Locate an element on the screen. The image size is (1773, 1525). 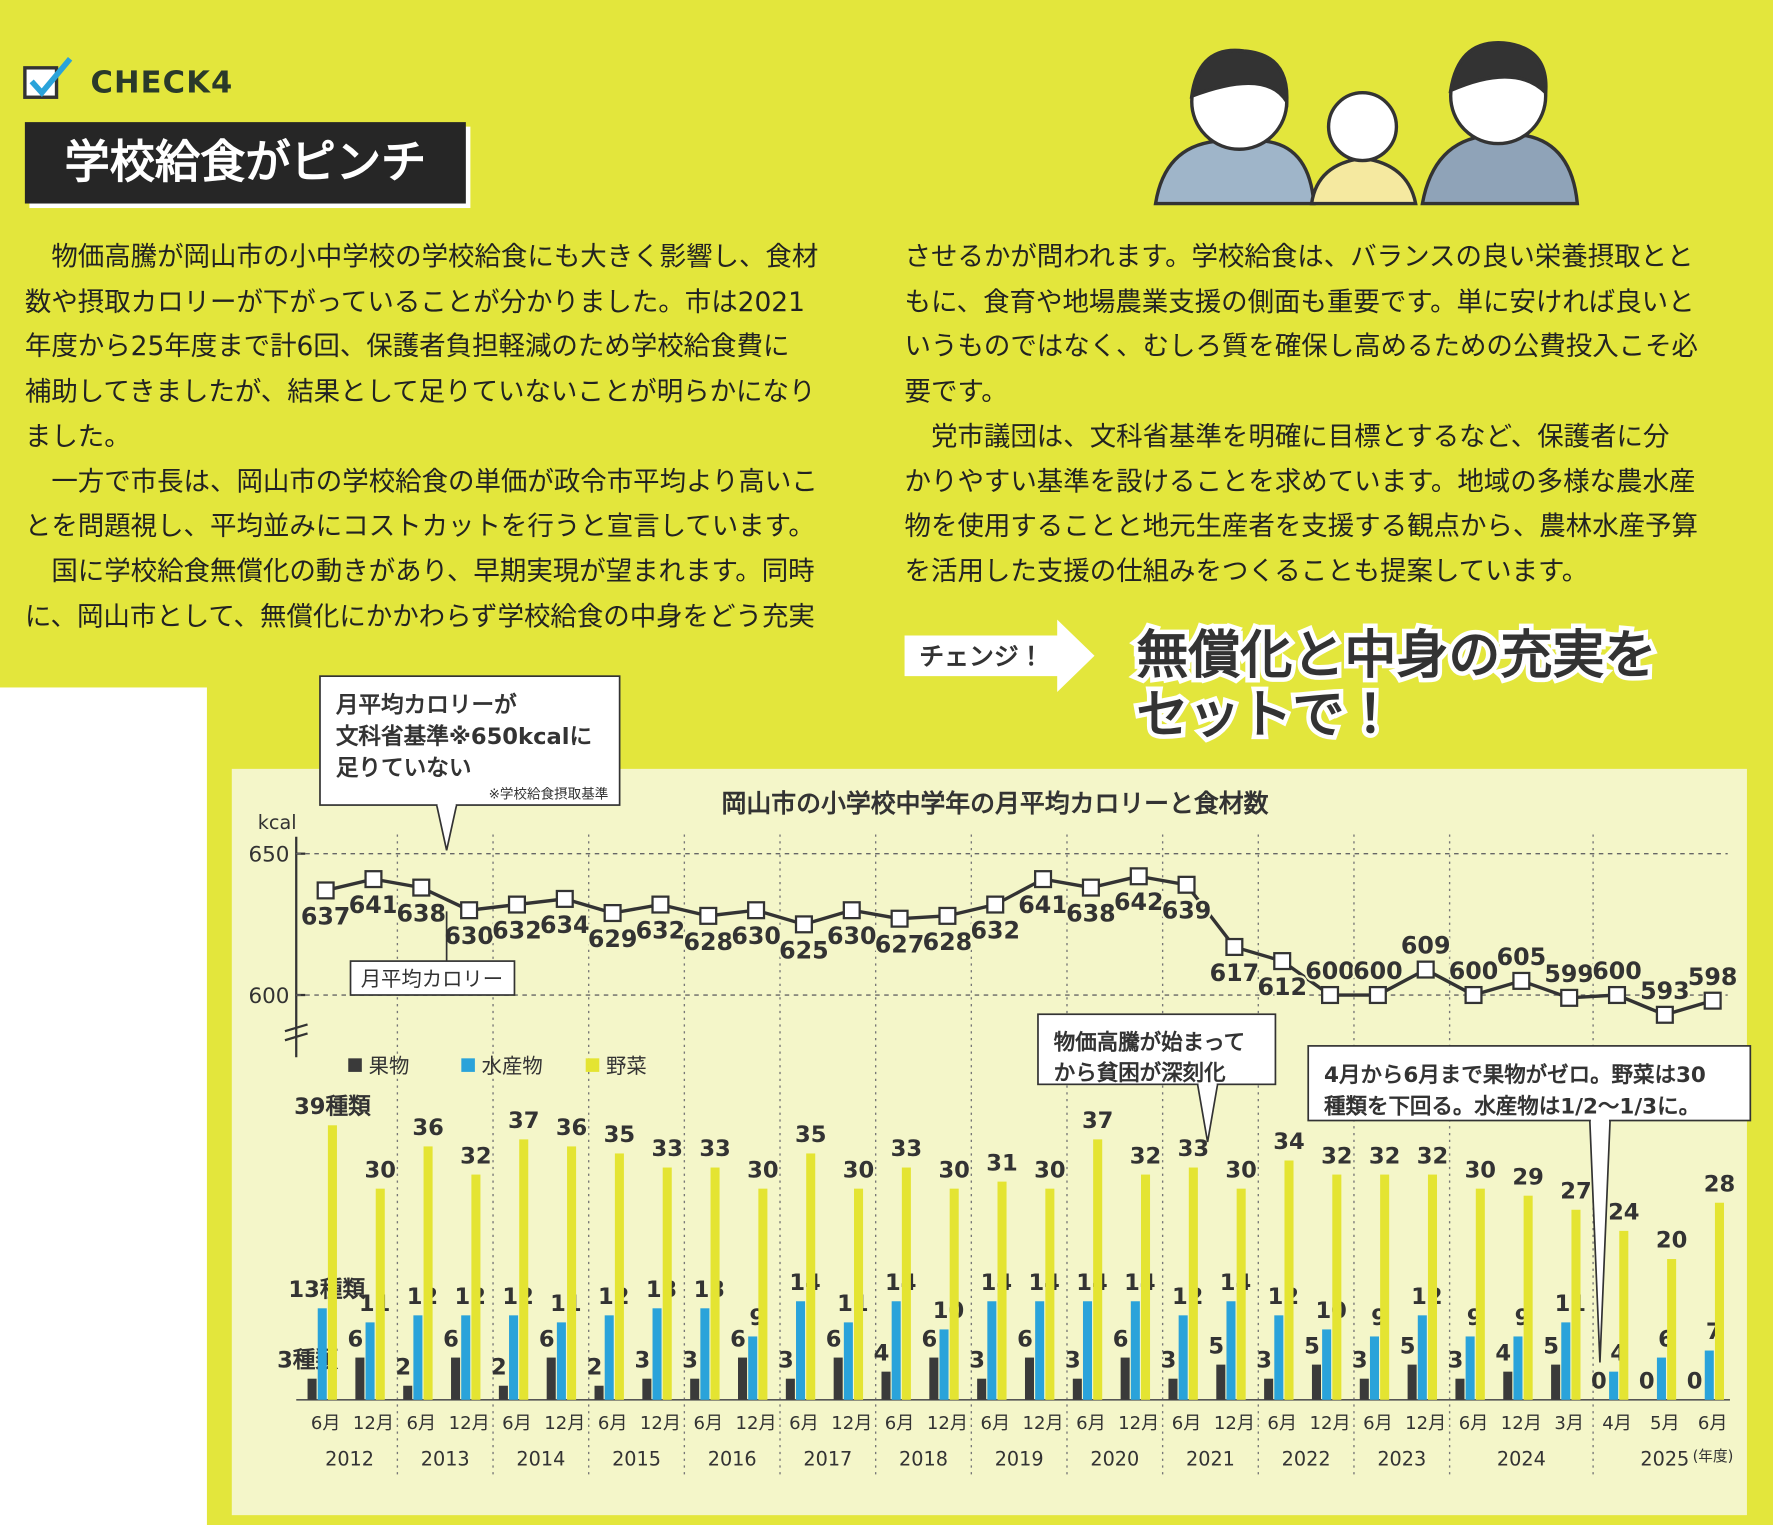
legend-label: 果物 is located at coordinates (389, 1066).